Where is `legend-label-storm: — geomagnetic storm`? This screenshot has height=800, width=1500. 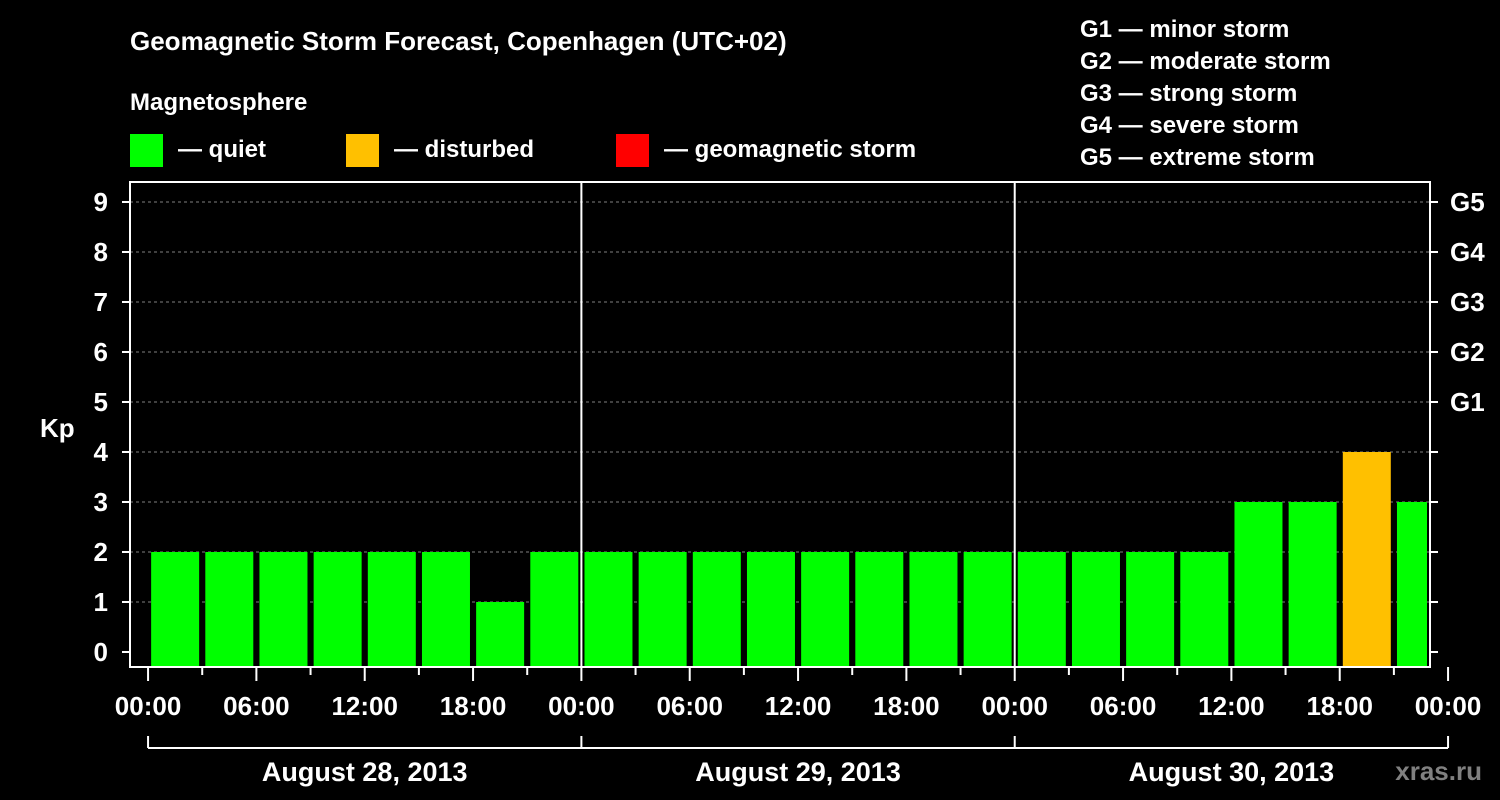 legend-label-storm: — geomagnetic storm is located at coordinates (790, 149).